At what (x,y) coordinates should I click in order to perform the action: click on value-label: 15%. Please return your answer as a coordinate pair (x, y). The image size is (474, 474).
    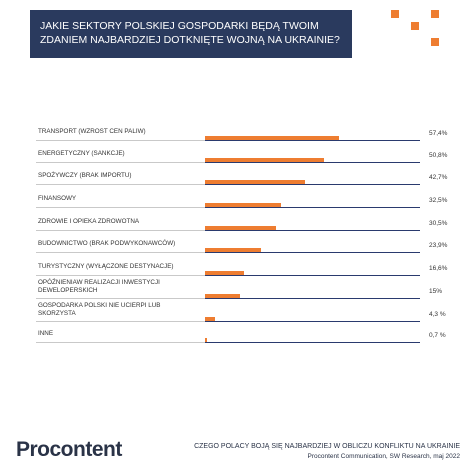
    Looking at the image, I should click on (436, 291).